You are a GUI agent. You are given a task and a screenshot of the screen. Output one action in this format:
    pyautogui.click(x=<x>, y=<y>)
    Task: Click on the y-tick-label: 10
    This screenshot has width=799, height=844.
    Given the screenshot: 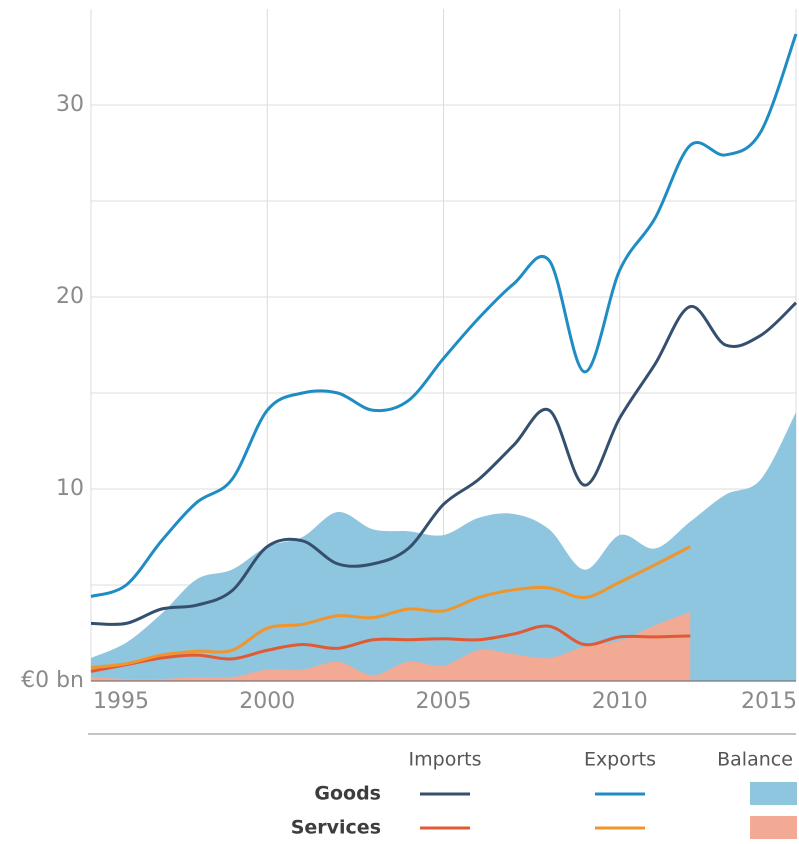 What is the action you would take?
    pyautogui.click(x=70, y=488)
    